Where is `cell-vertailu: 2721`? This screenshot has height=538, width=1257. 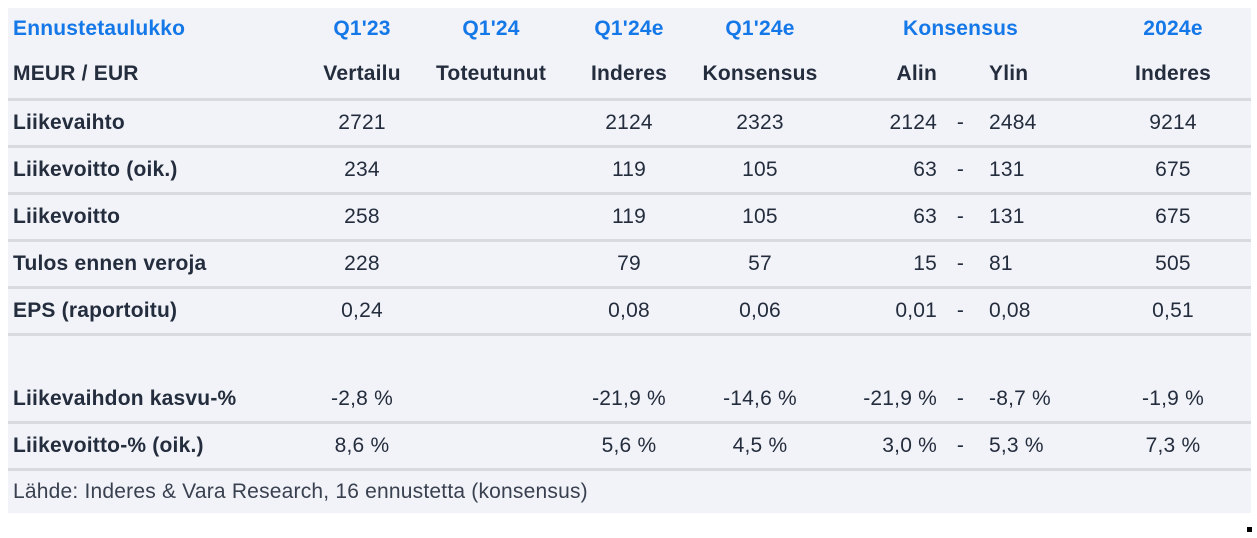 cell-vertailu: 2721 is located at coordinates (362, 122).